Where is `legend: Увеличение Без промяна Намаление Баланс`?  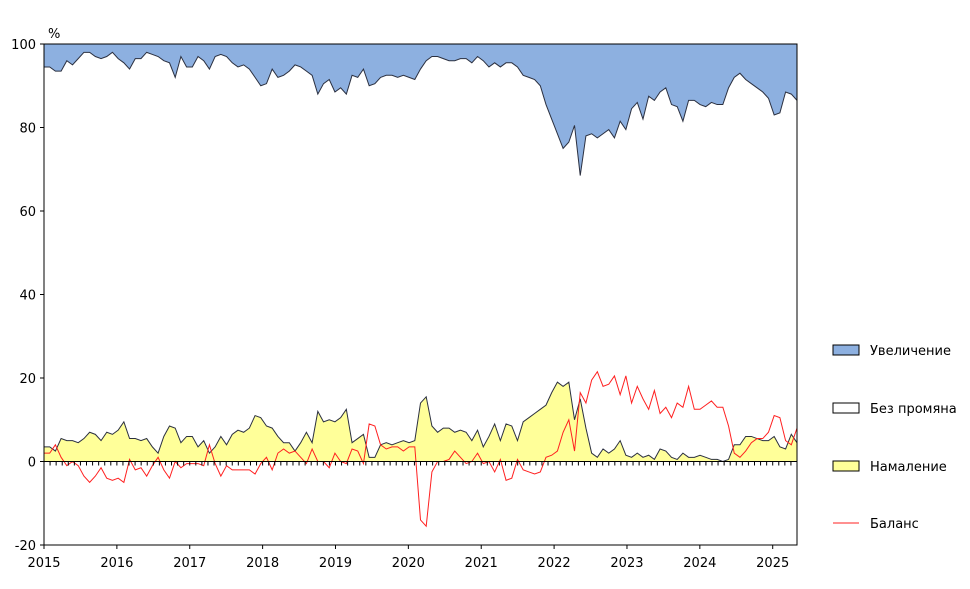
legend: Увеличение Без промяна Намаление Баланс is located at coordinates (894, 438).